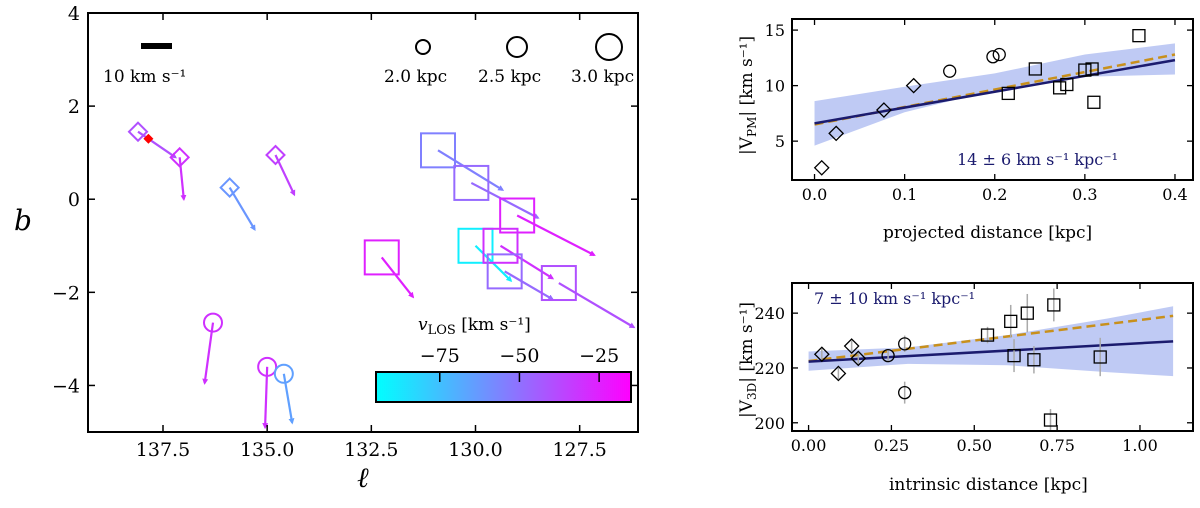 This screenshot has width=1200, height=508. Describe the element at coordinates (74, 200) in the screenshot. I see `left-ytick-label-2: 0` at that location.